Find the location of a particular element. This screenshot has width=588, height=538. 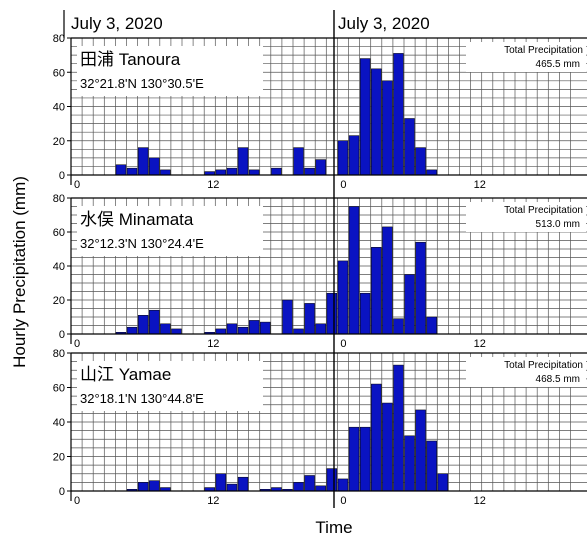

date-label-right: July 3, 2020 is located at coordinates (384, 23).